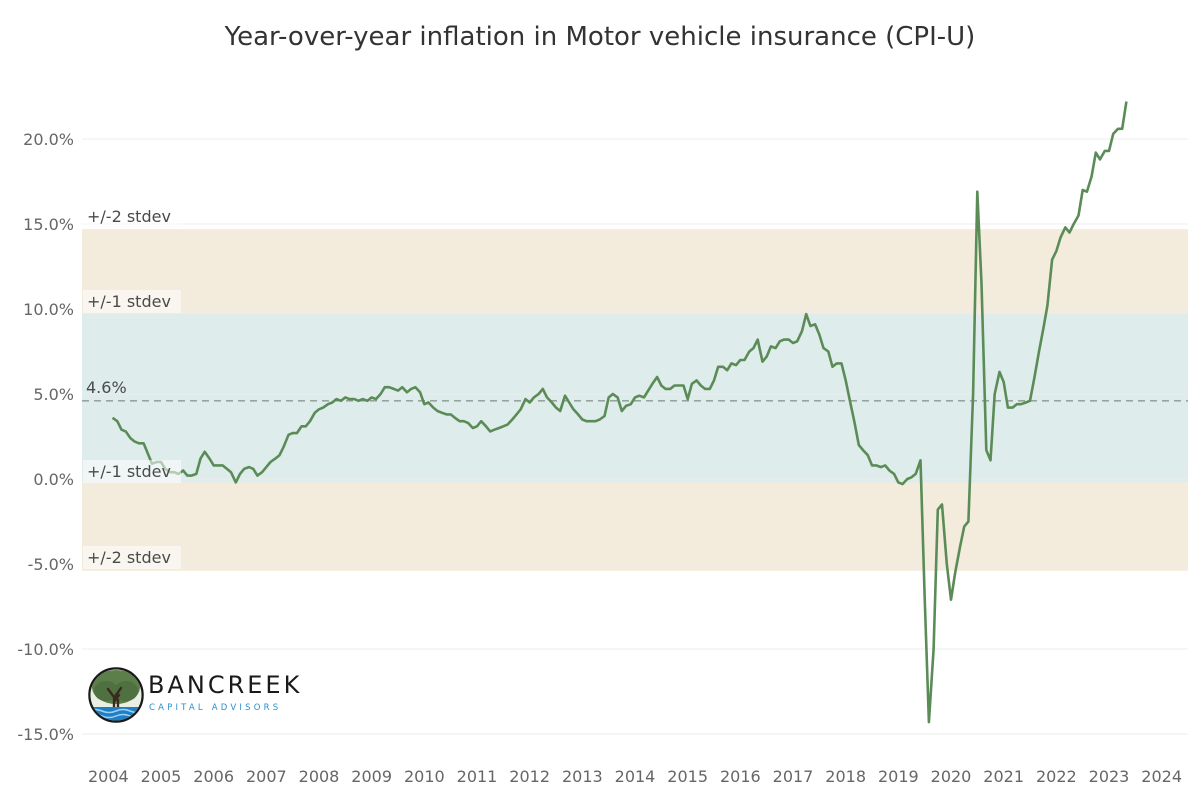 The height and width of the screenshot is (800, 1200). I want to click on x-tick-label: 2015, so click(687, 776).